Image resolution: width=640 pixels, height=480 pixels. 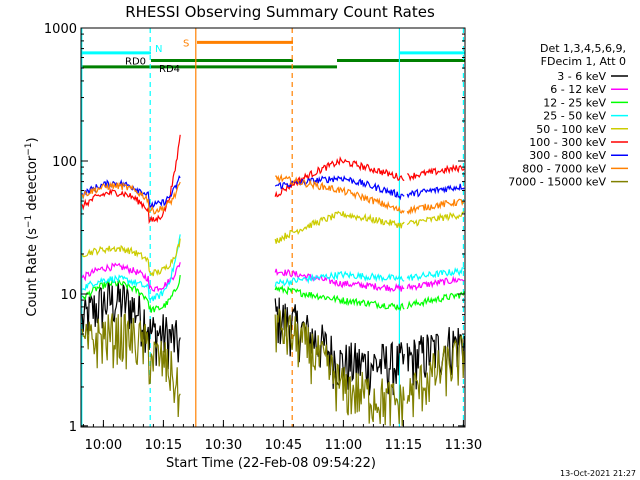 What do you see at coordinates (581, 76) in the screenshot?
I see `legend-entry-label: 3 - 6 keV` at bounding box center [581, 76].